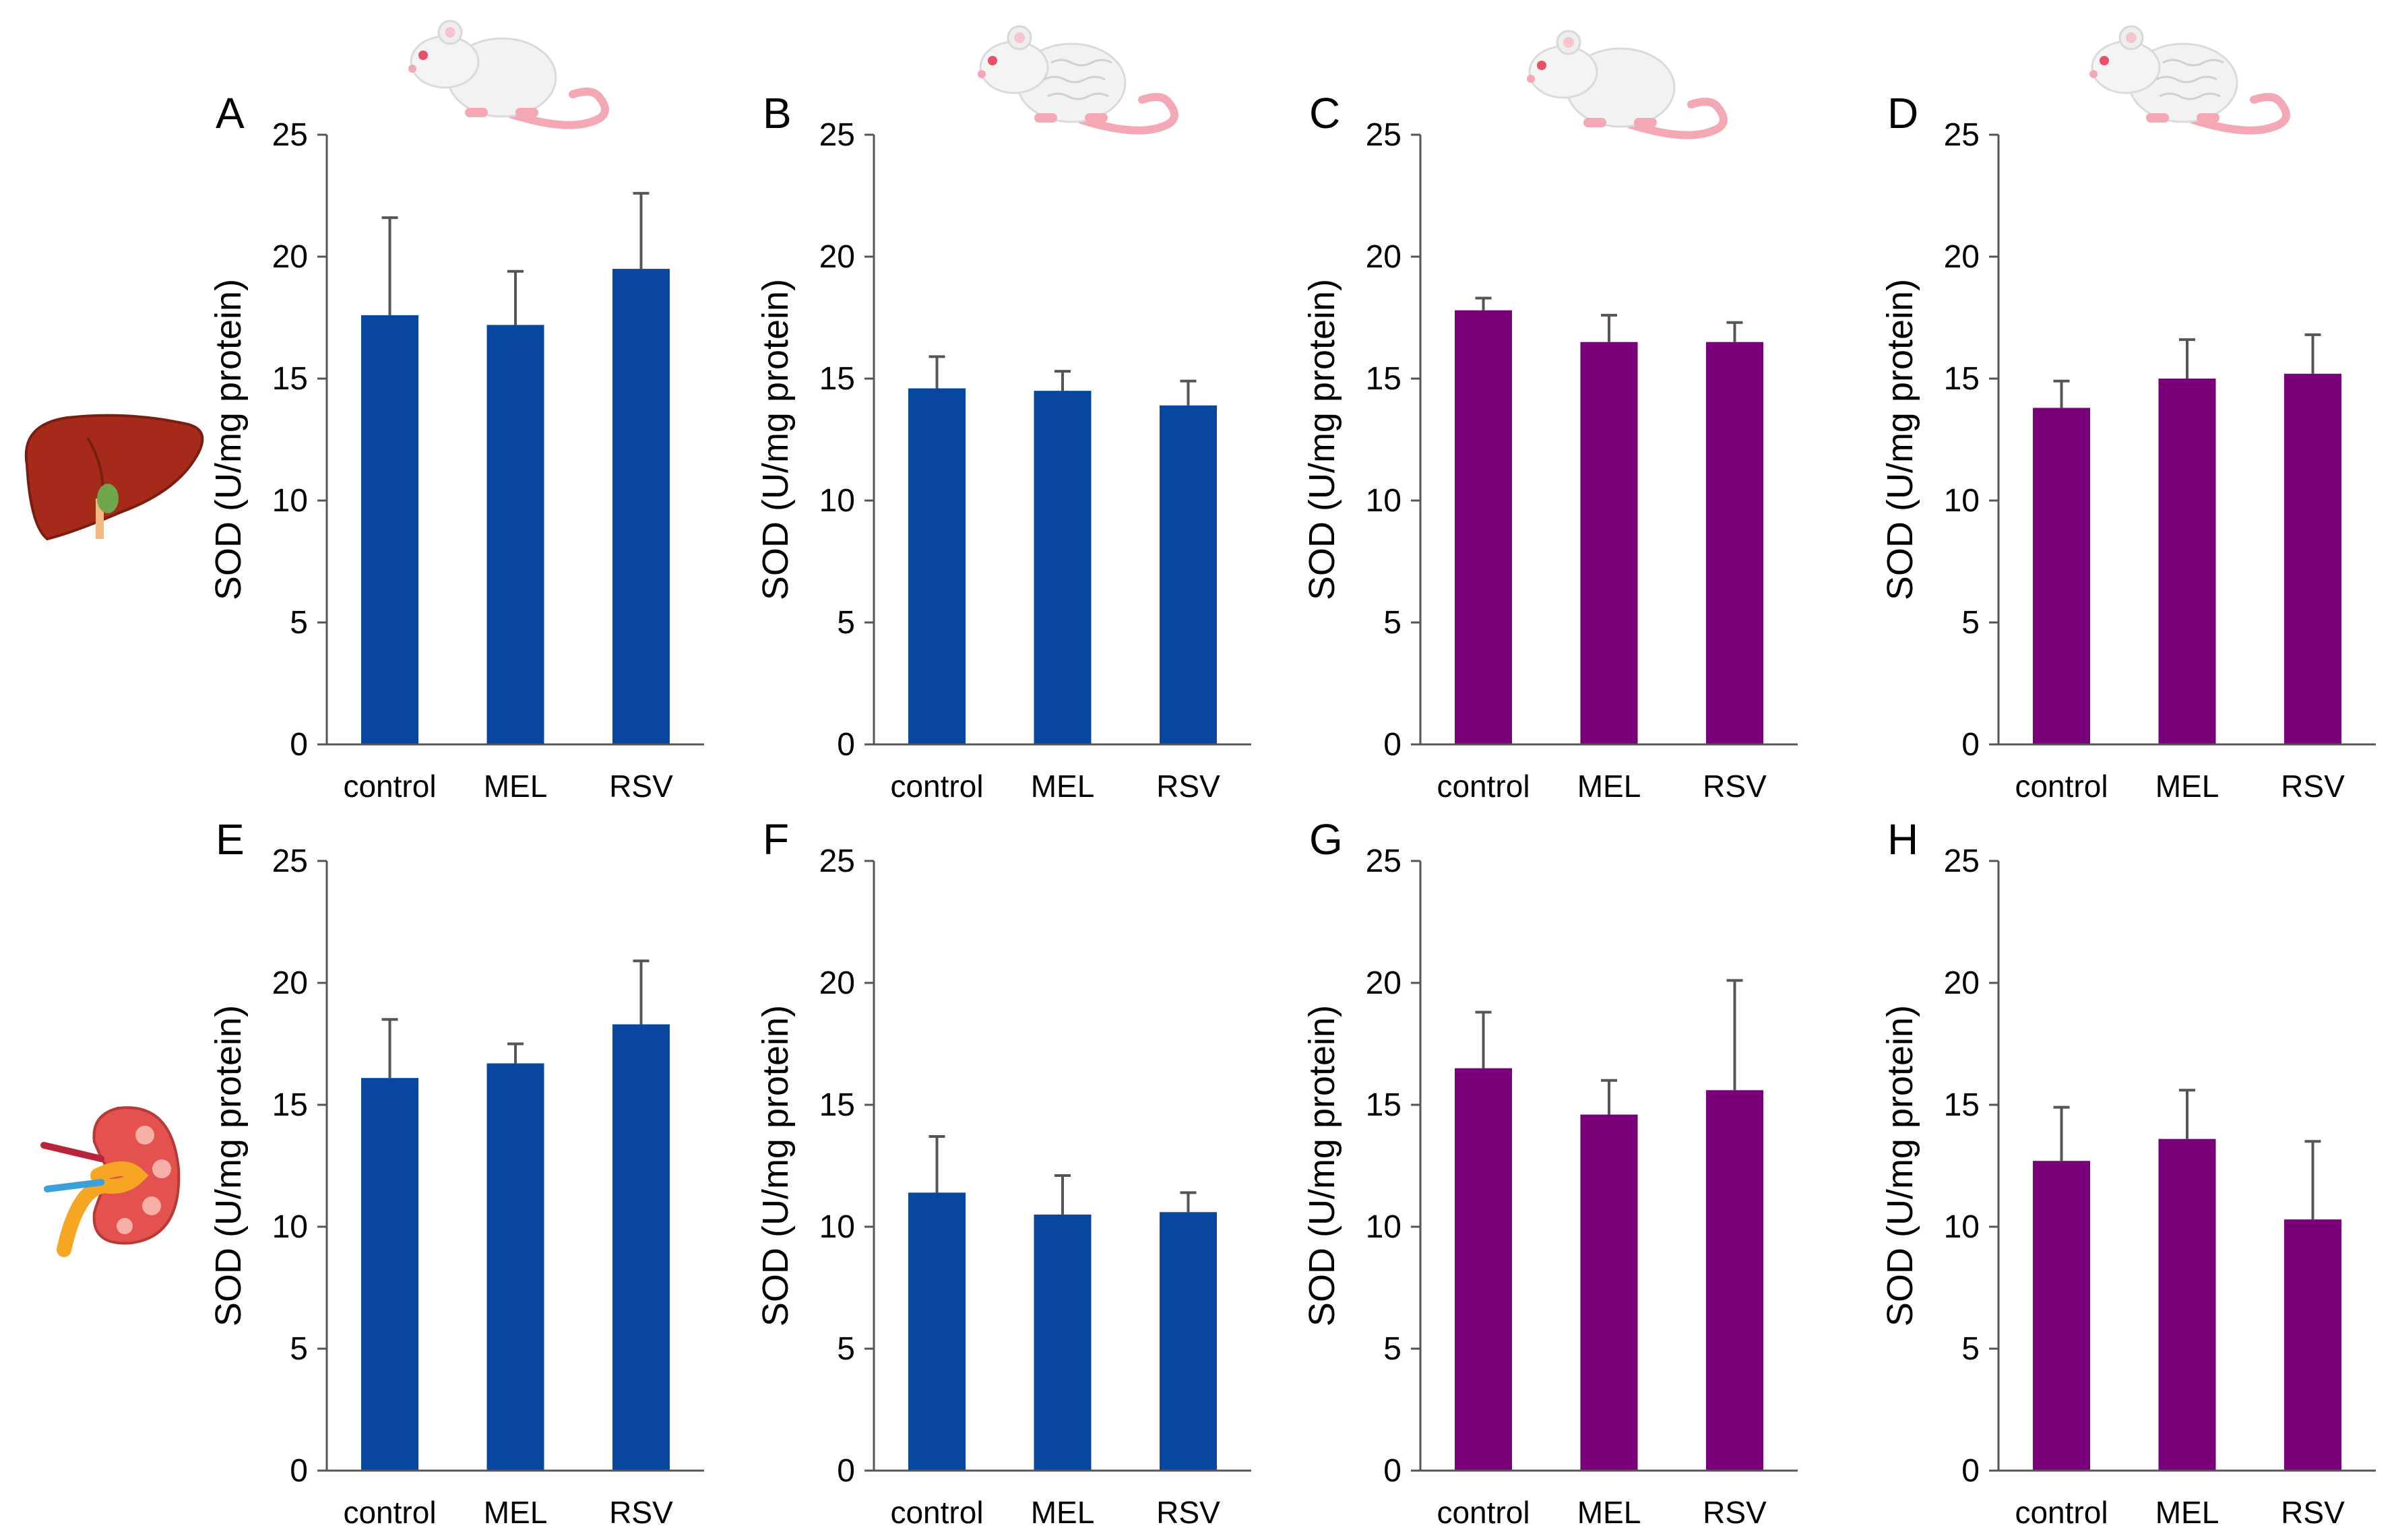  I want to click on panel-label: C, so click(1325, 113).